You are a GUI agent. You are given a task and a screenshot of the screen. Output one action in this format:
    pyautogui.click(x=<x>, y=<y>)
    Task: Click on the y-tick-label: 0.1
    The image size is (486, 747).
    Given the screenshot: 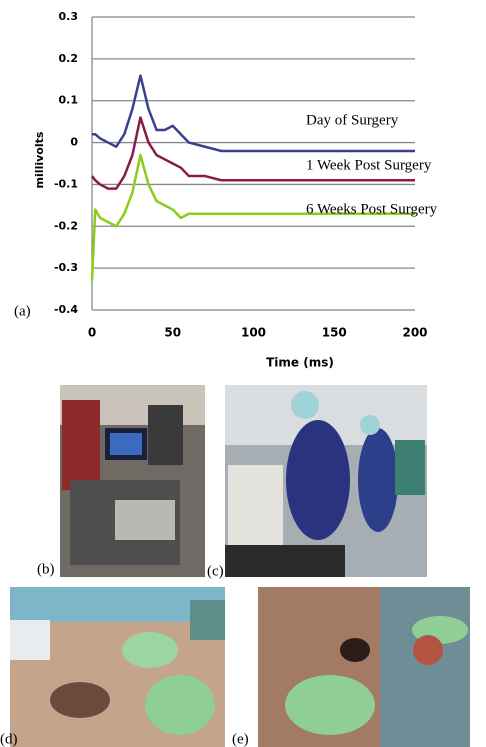 What is the action you would take?
    pyautogui.click(x=69, y=100)
    